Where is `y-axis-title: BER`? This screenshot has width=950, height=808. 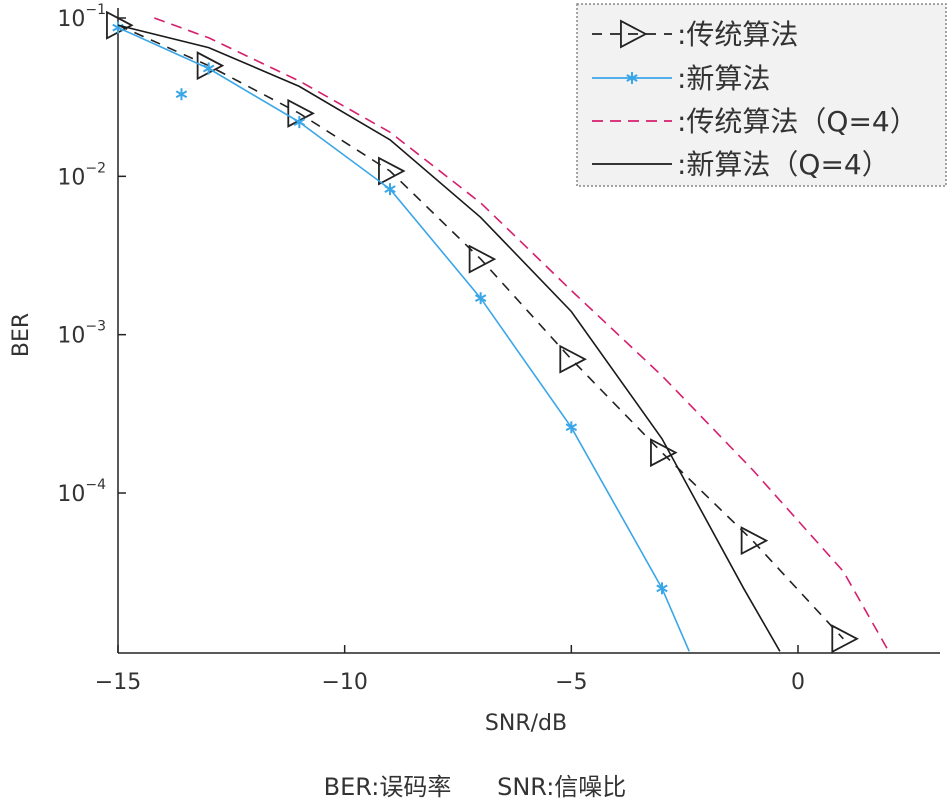 y-axis-title: BER is located at coordinates (21, 335).